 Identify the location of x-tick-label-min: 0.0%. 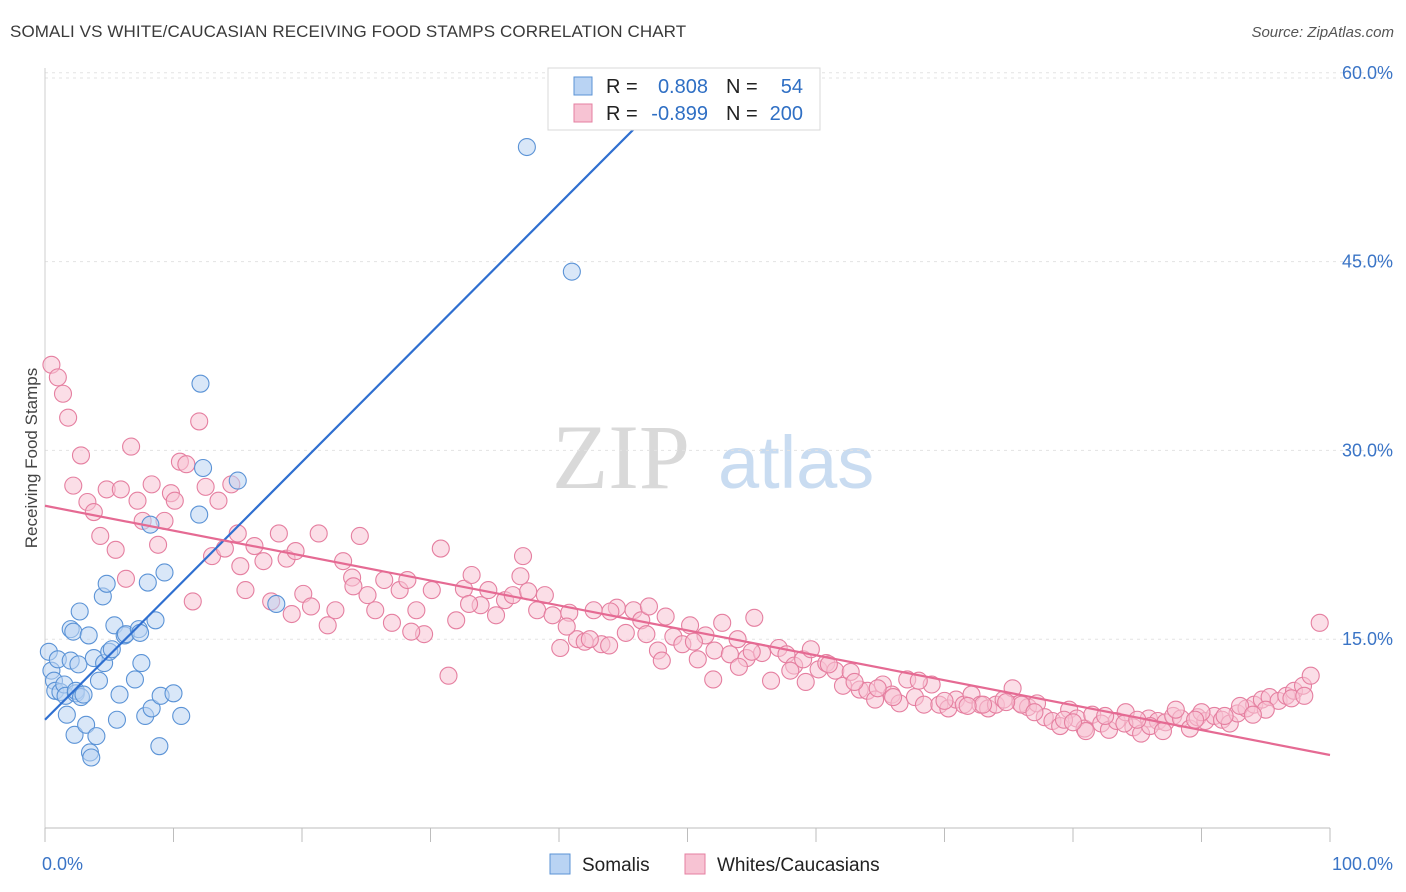
(62, 864).